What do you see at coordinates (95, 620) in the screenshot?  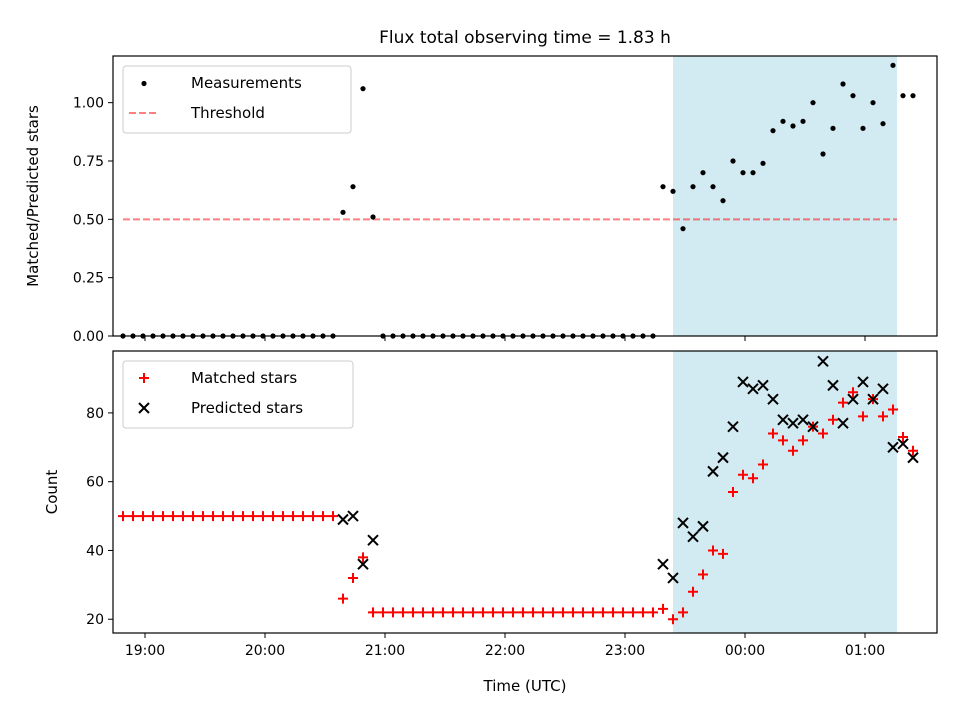 I see `y-tick-label: 20` at bounding box center [95, 620].